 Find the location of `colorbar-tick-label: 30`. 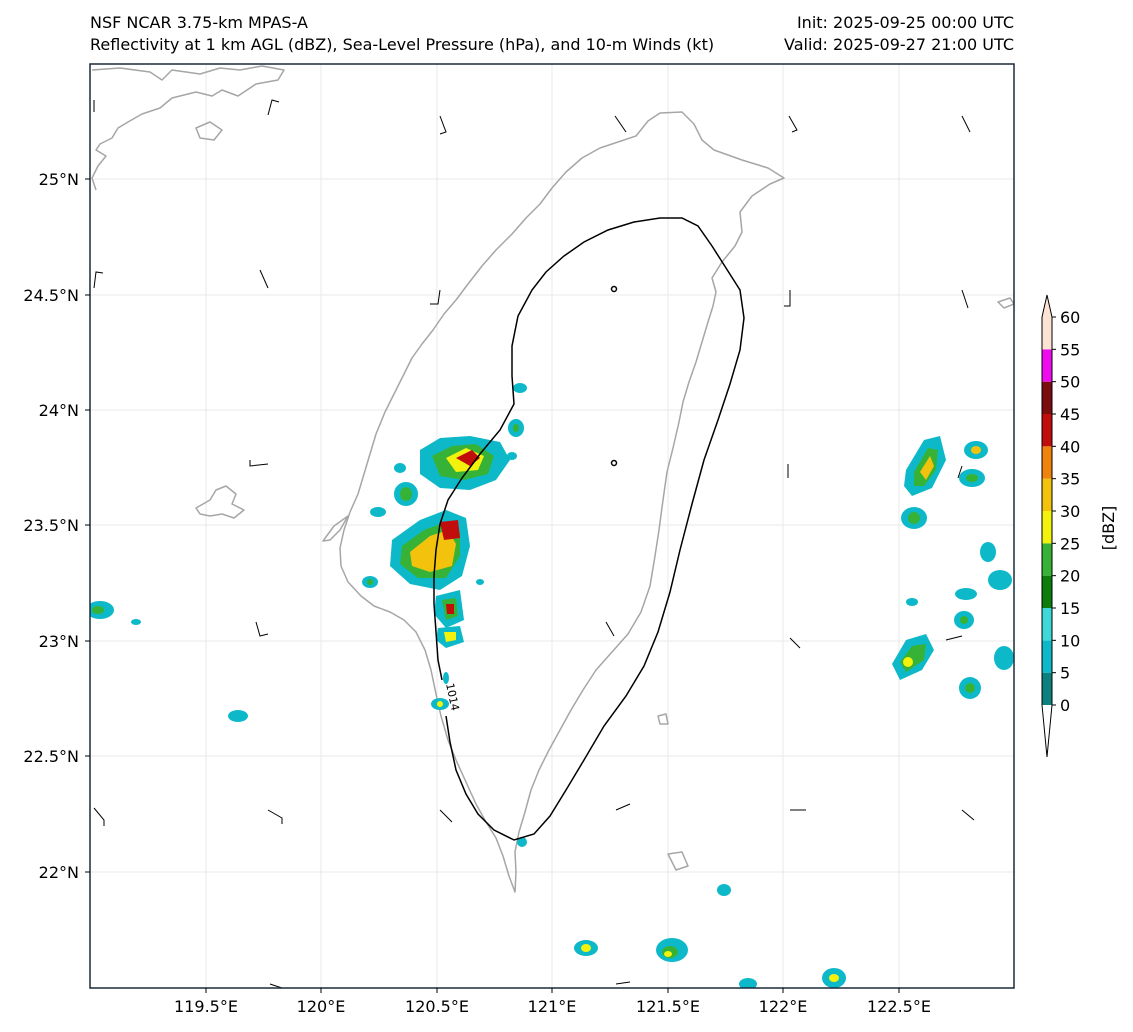

colorbar-tick-label: 30 is located at coordinates (1070, 511).